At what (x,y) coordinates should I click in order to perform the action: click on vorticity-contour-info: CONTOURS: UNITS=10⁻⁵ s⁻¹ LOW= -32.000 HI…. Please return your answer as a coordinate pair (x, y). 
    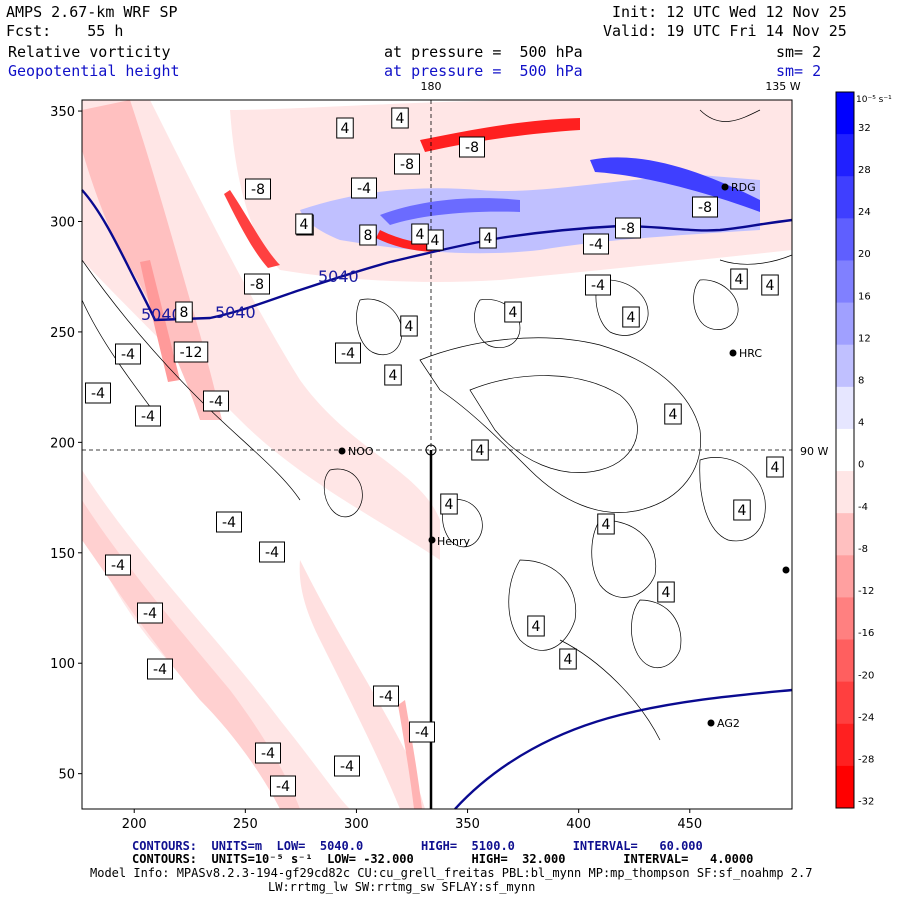
    Looking at the image, I should click on (443, 859).